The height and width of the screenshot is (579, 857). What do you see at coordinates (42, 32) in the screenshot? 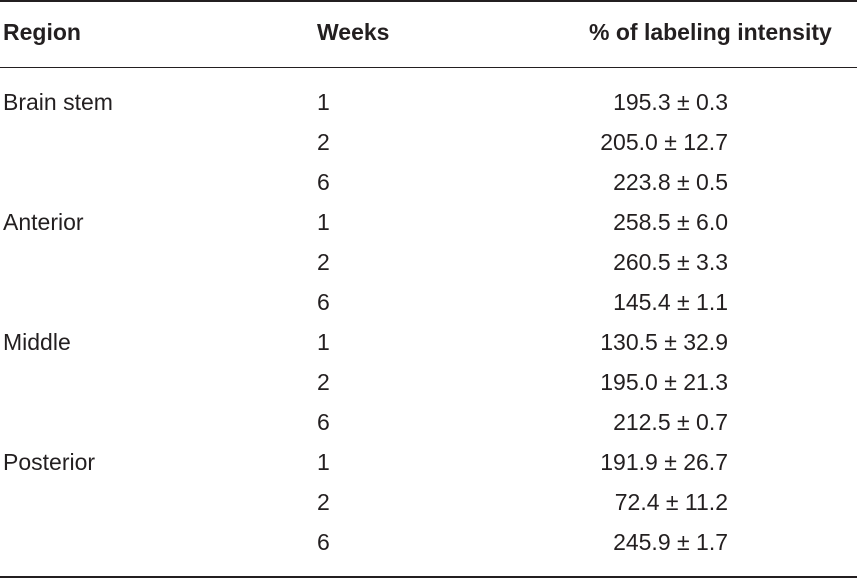
I see `header-region: Region` at bounding box center [42, 32].